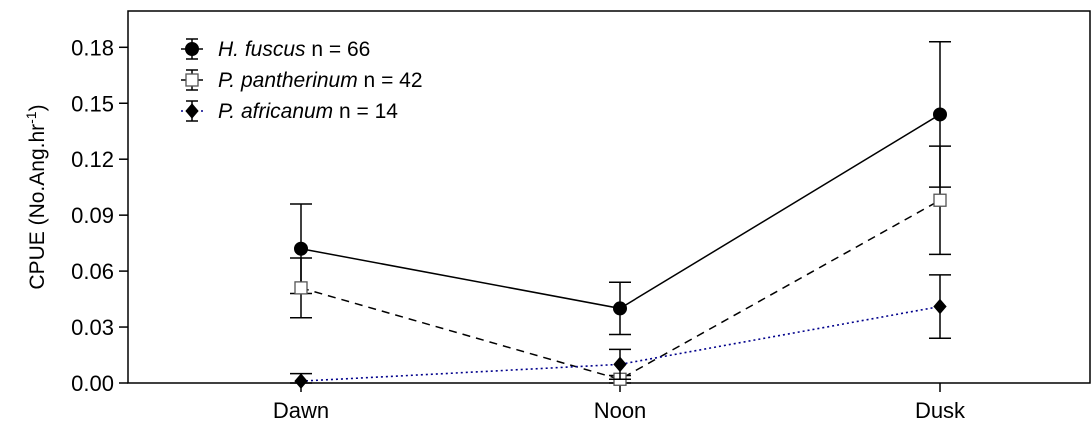  Describe the element at coordinates (262, 49) in the screenshot. I see `legend-species: H. fuscus` at that location.